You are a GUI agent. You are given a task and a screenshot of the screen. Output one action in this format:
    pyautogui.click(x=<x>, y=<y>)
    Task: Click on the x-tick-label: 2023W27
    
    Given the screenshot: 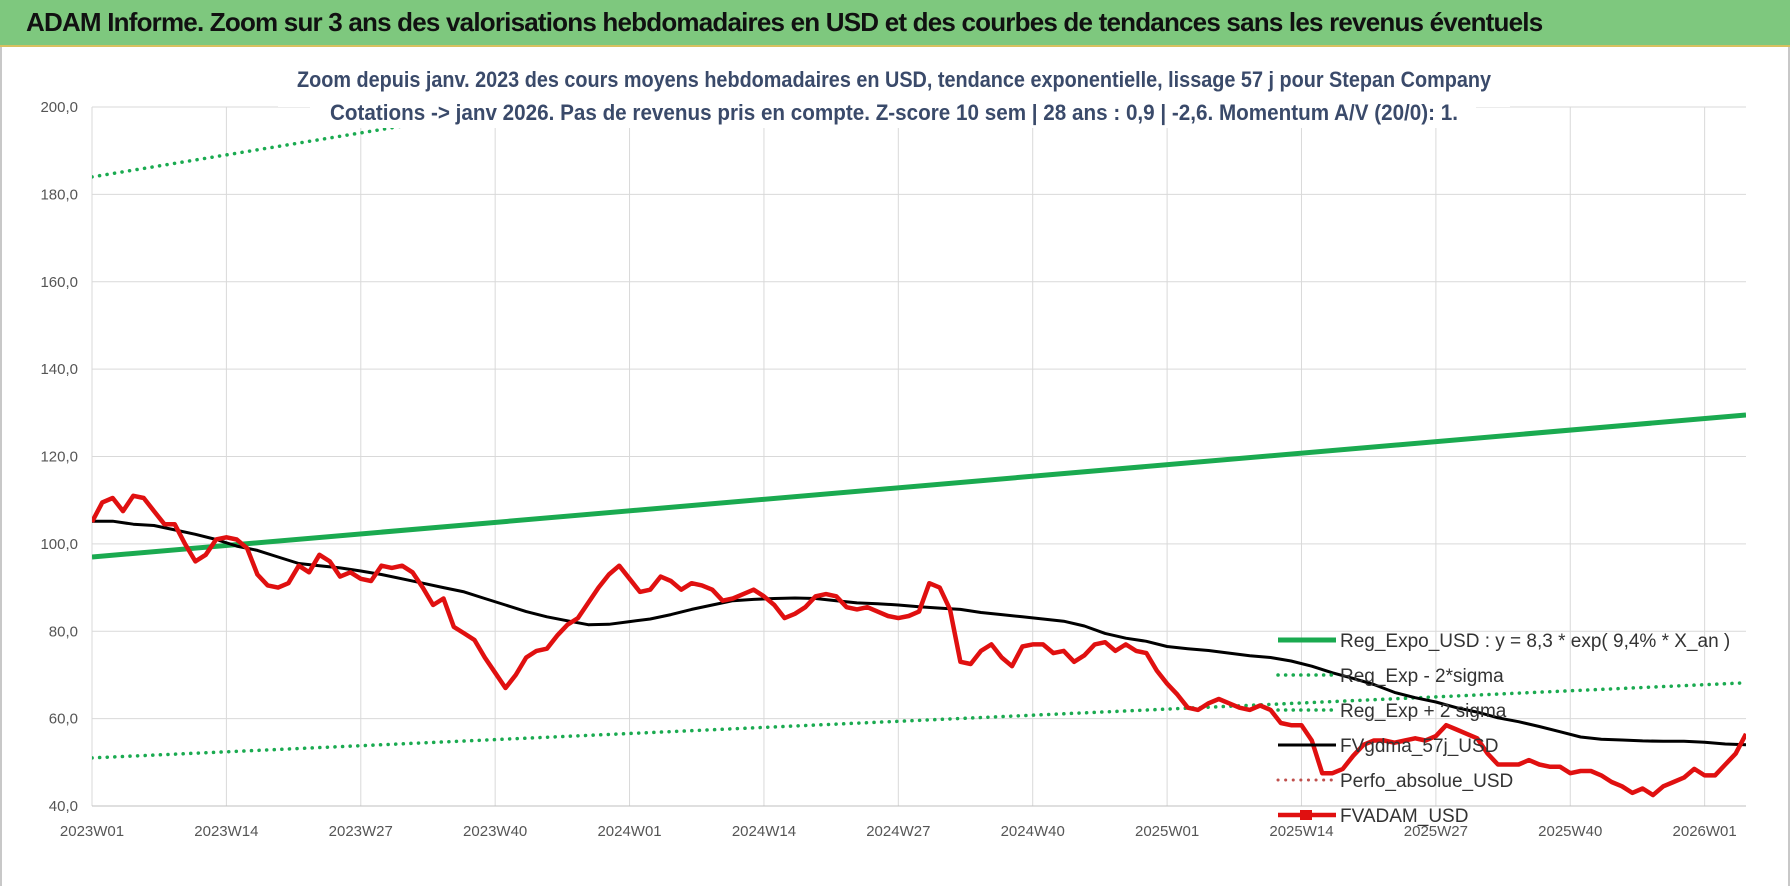 What is the action you would take?
    pyautogui.click(x=361, y=831)
    